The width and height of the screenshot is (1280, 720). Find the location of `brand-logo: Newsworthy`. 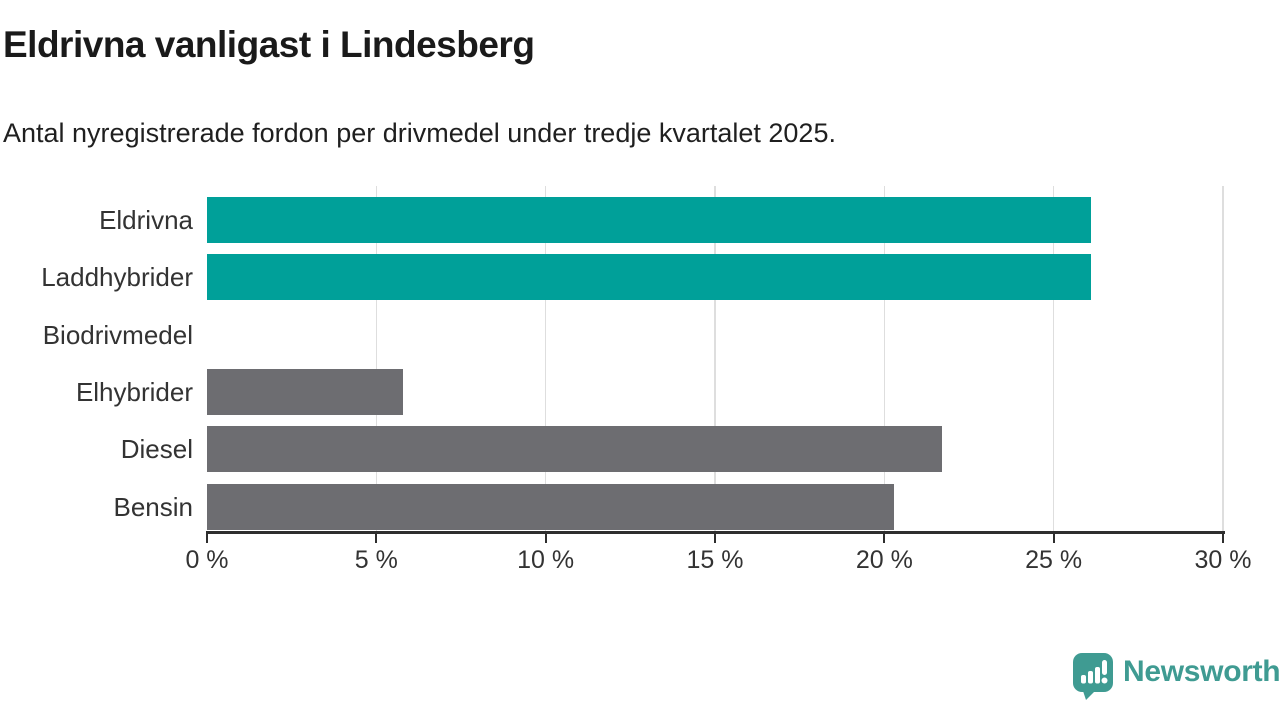

brand-logo: Newsworthy is located at coordinates (1176, 676).